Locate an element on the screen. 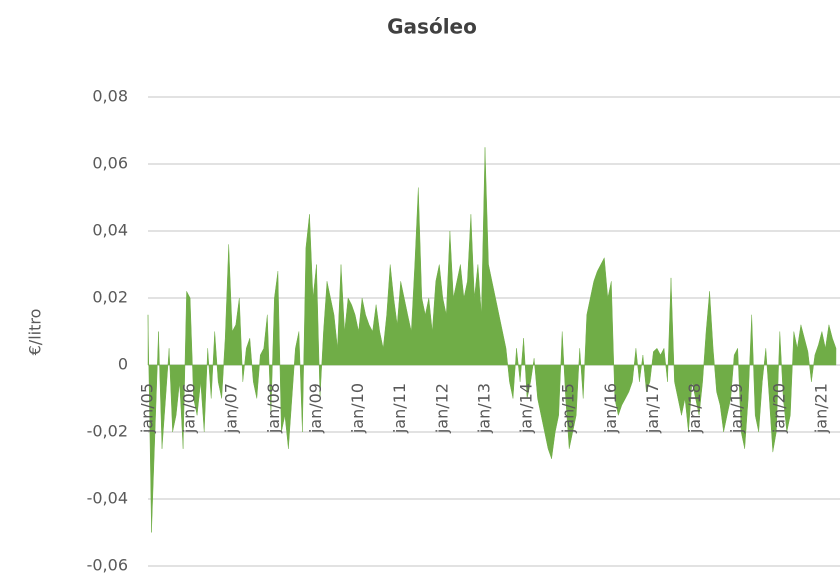 The height and width of the screenshot is (578, 840). x-tick-label: jan/21 is located at coordinates (820, 408).